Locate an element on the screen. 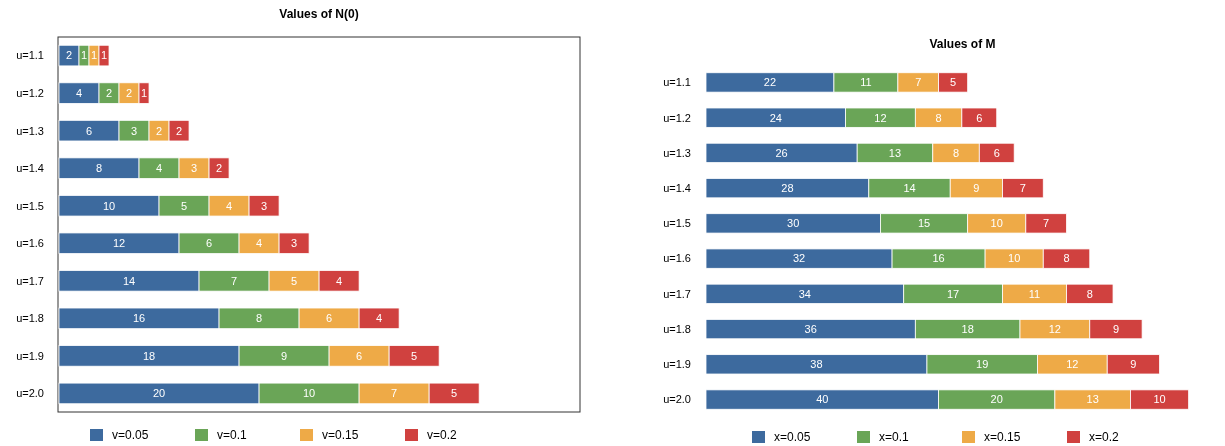  data-label: 19 is located at coordinates (982, 364).